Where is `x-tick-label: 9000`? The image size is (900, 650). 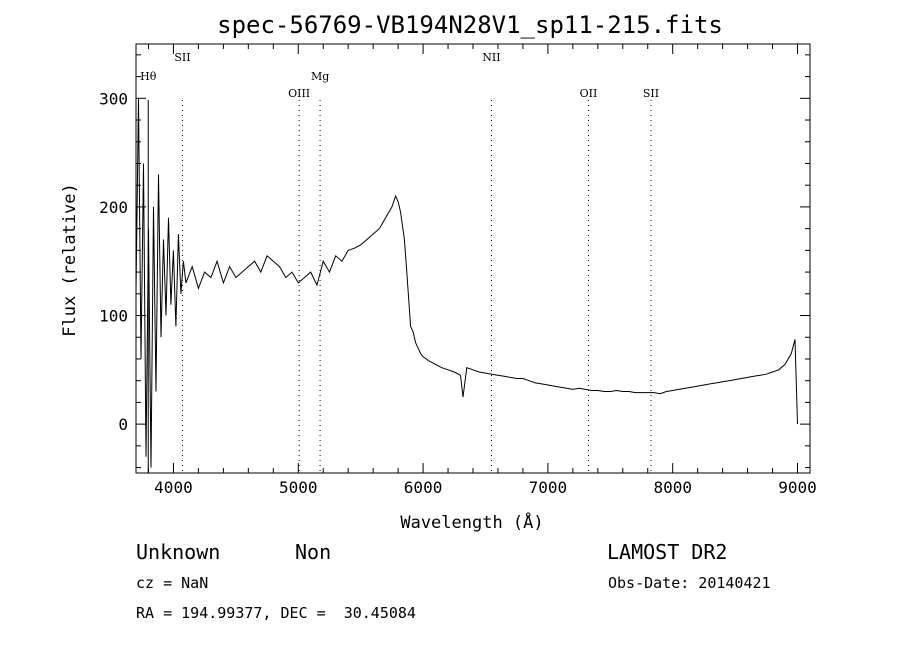
x-tick-label: 9000 is located at coordinates (797, 487).